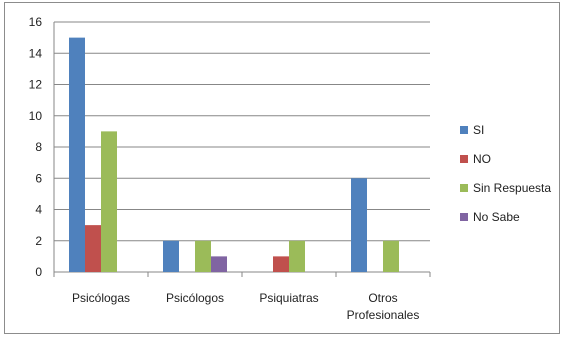 The width and height of the screenshot is (565, 338). Describe the element at coordinates (512, 188) in the screenshot. I see `legend-label: Sin Respuesta` at that location.